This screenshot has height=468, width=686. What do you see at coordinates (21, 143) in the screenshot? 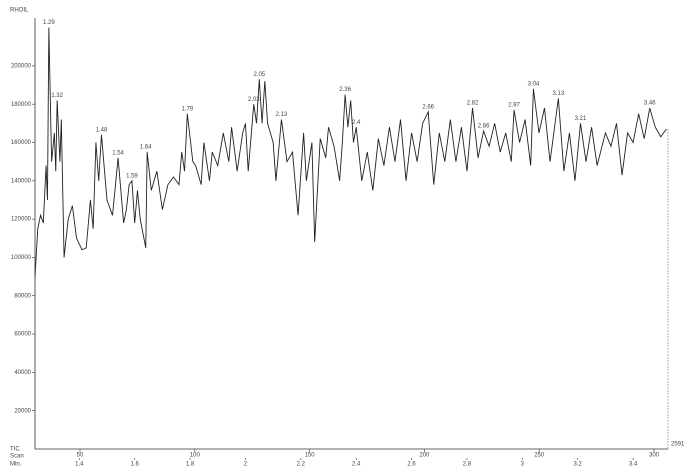
I see `y-tick-label: 160000` at bounding box center [21, 143].